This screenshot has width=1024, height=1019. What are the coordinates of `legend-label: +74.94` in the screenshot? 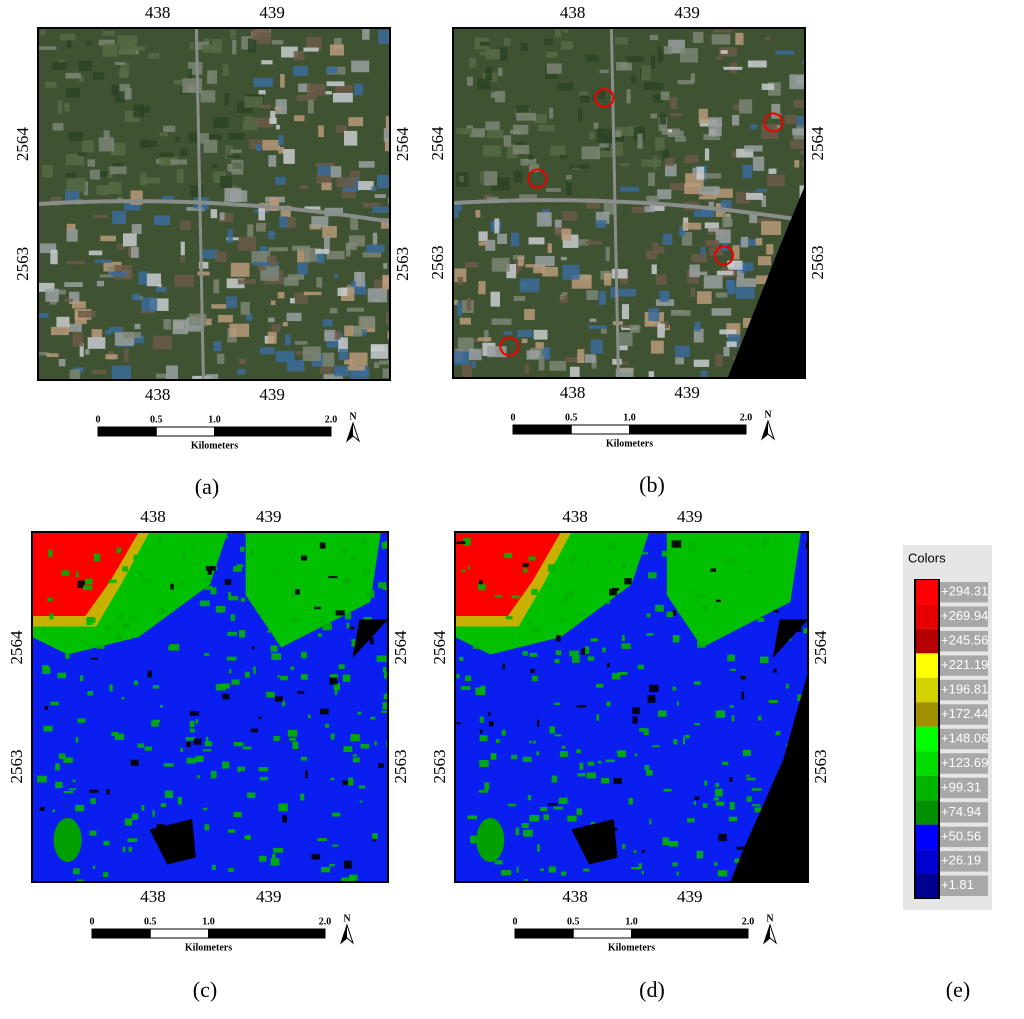 It's located at (961, 811).